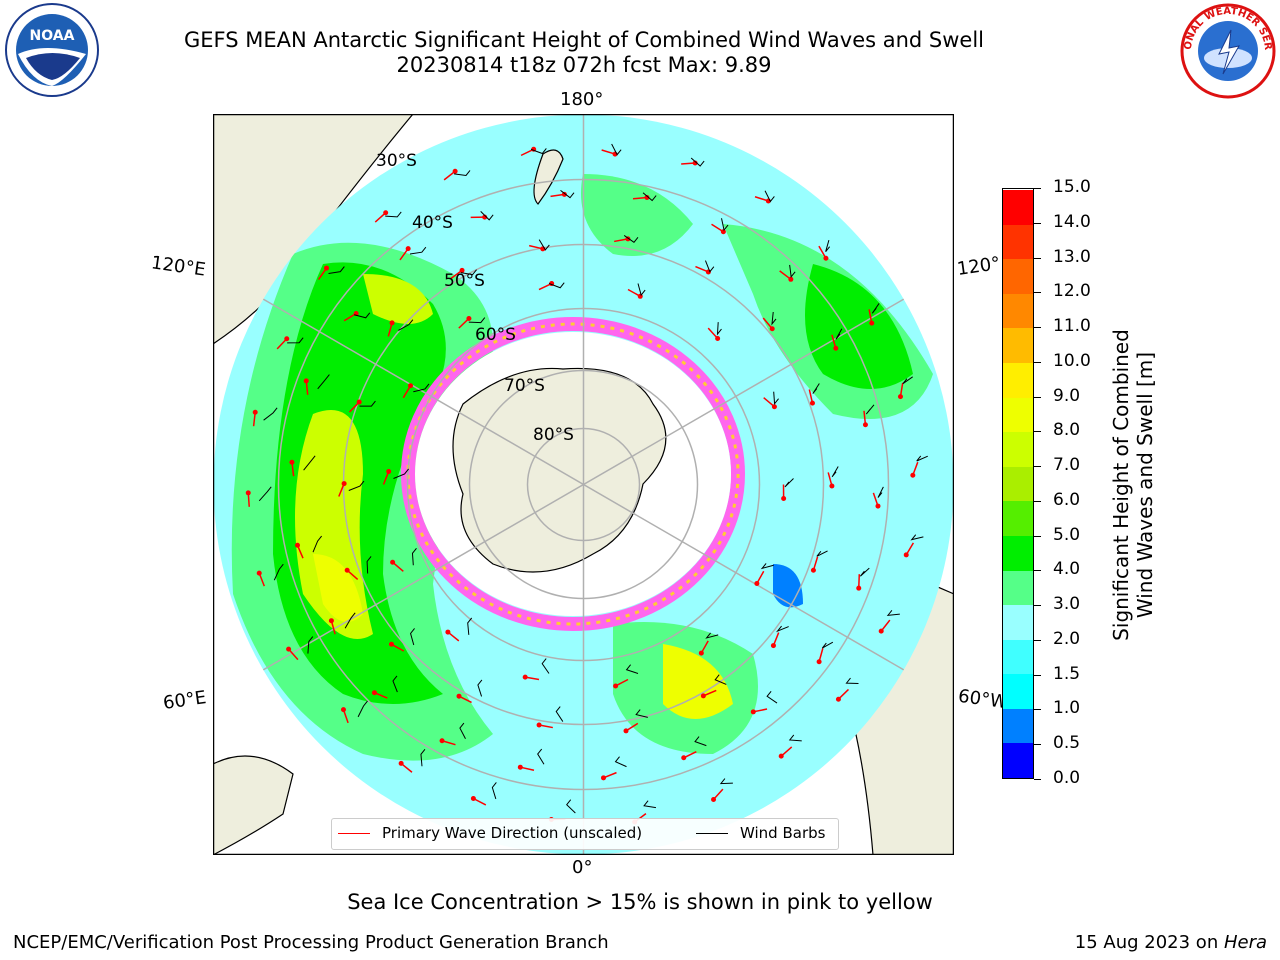  What do you see at coordinates (178, 266) in the screenshot?
I see `lon-label-120e: 120°E` at bounding box center [178, 266].